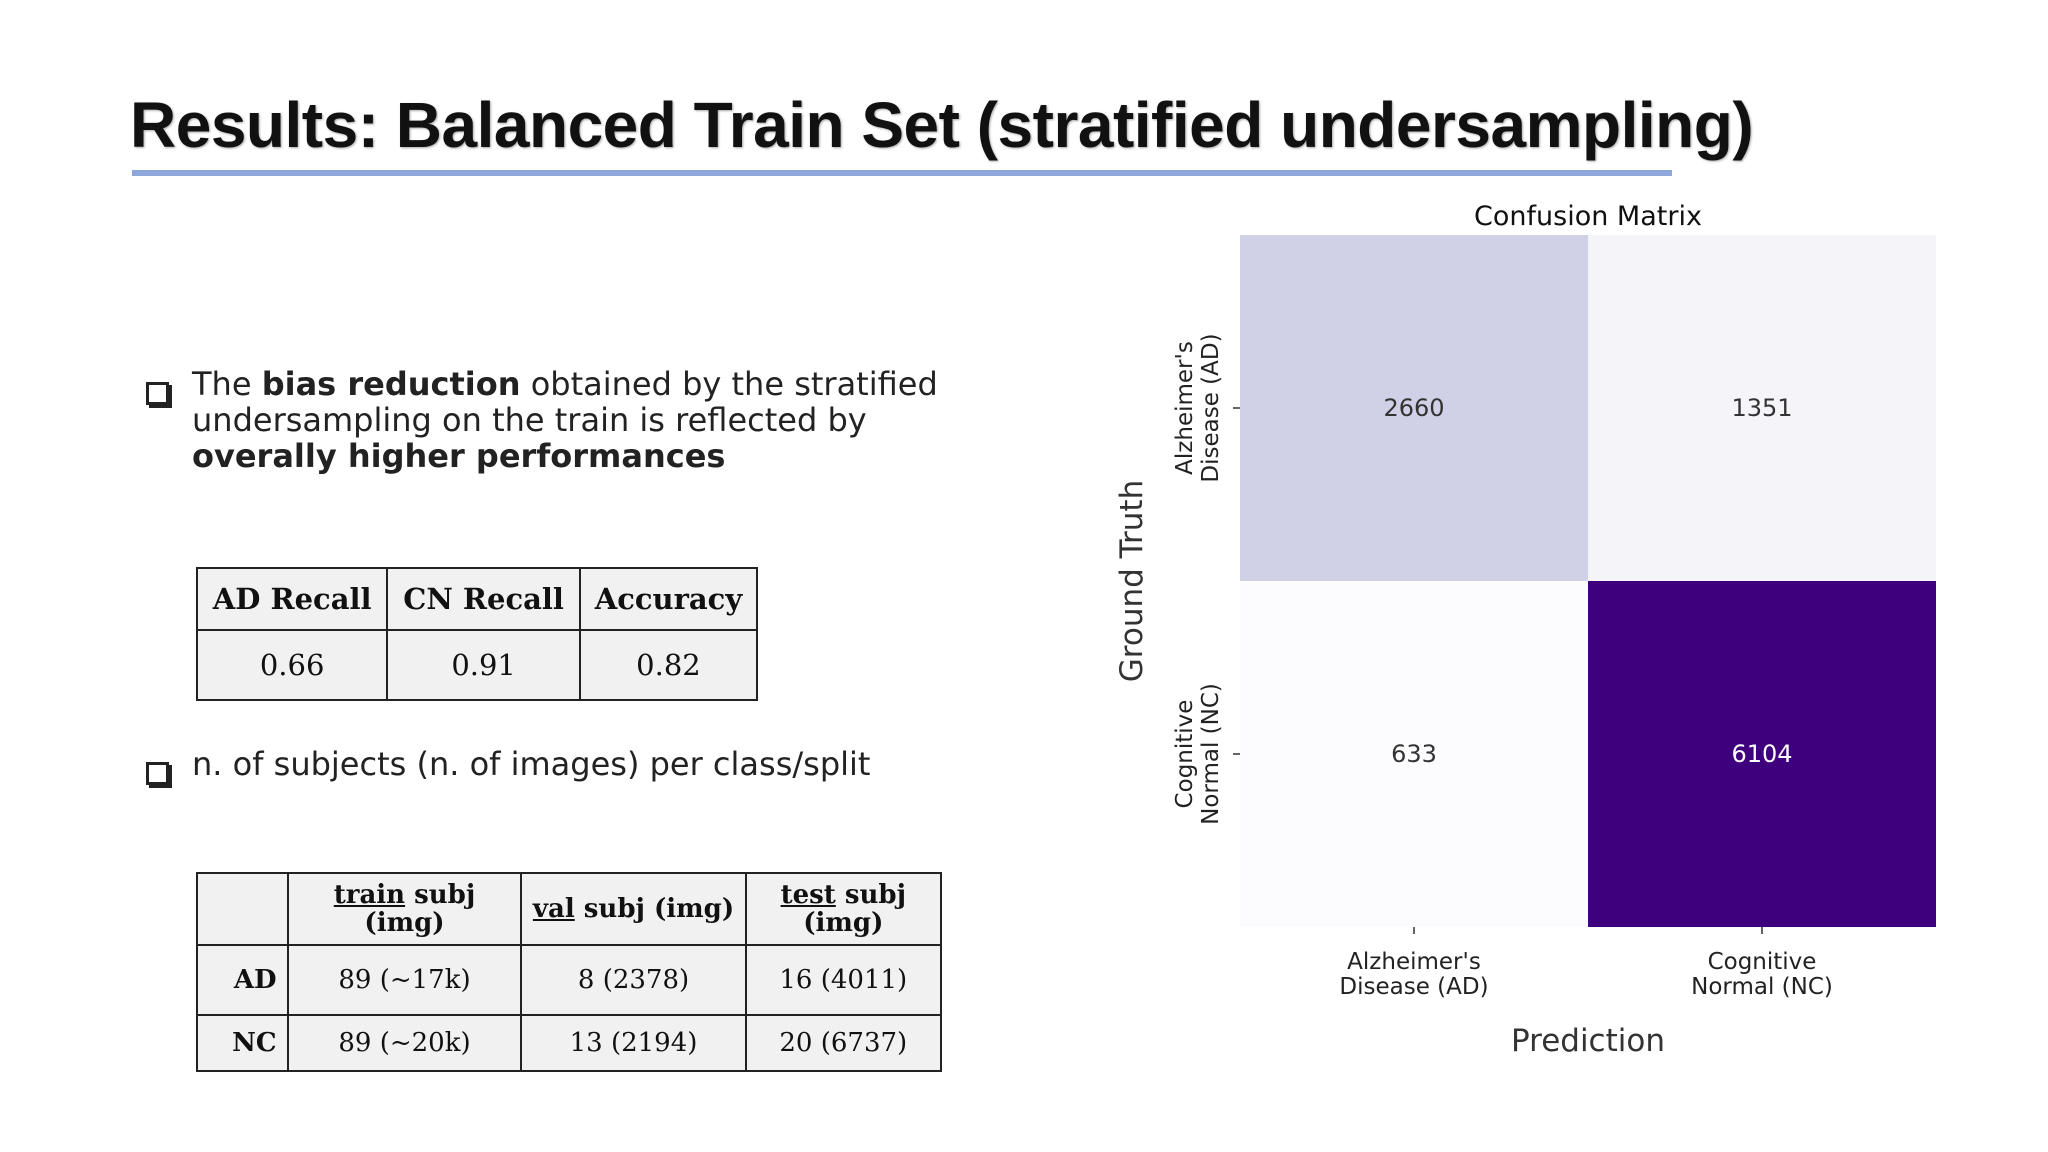  I want to click on cell-value-label: 1351, so click(1761, 408).